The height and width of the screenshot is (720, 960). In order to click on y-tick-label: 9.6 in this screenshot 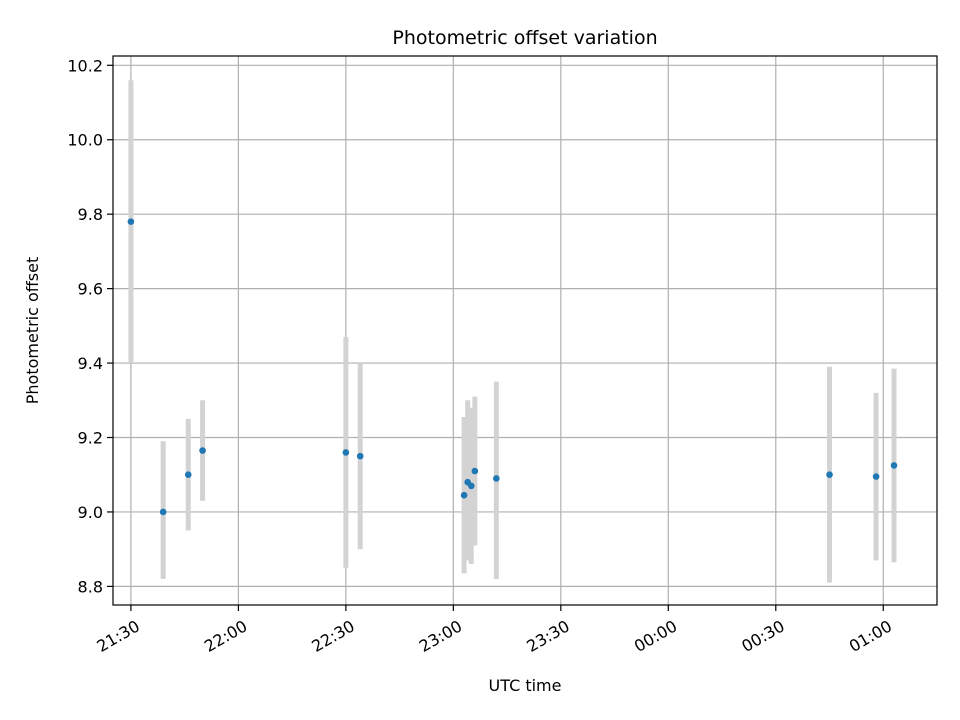, I will do `click(90, 289)`.